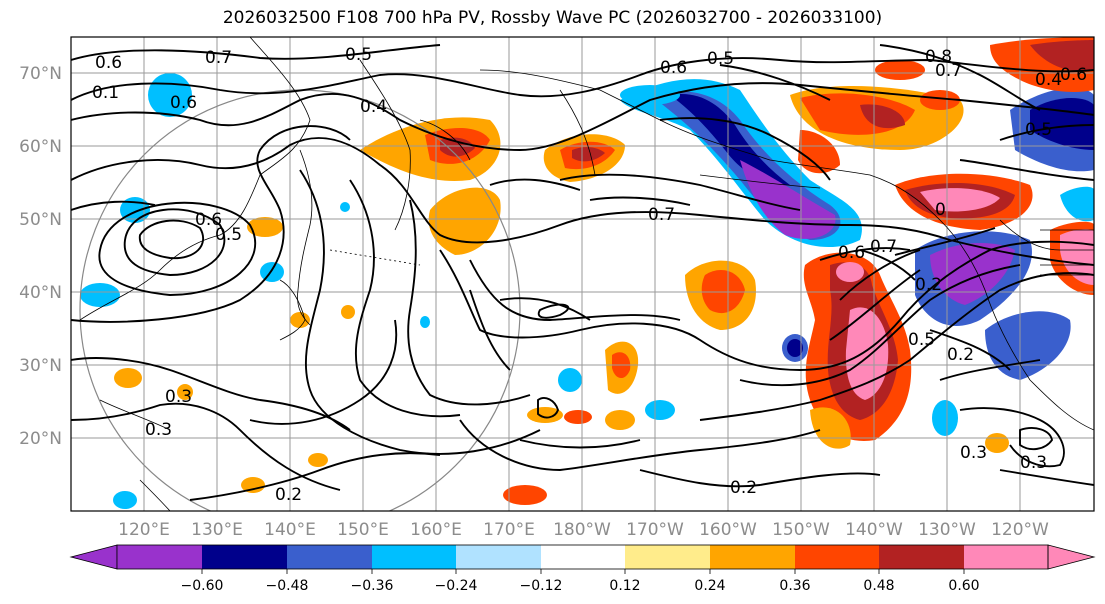 This screenshot has width=1105, height=604. I want to click on longitude-label: 160°W, so click(728, 530).